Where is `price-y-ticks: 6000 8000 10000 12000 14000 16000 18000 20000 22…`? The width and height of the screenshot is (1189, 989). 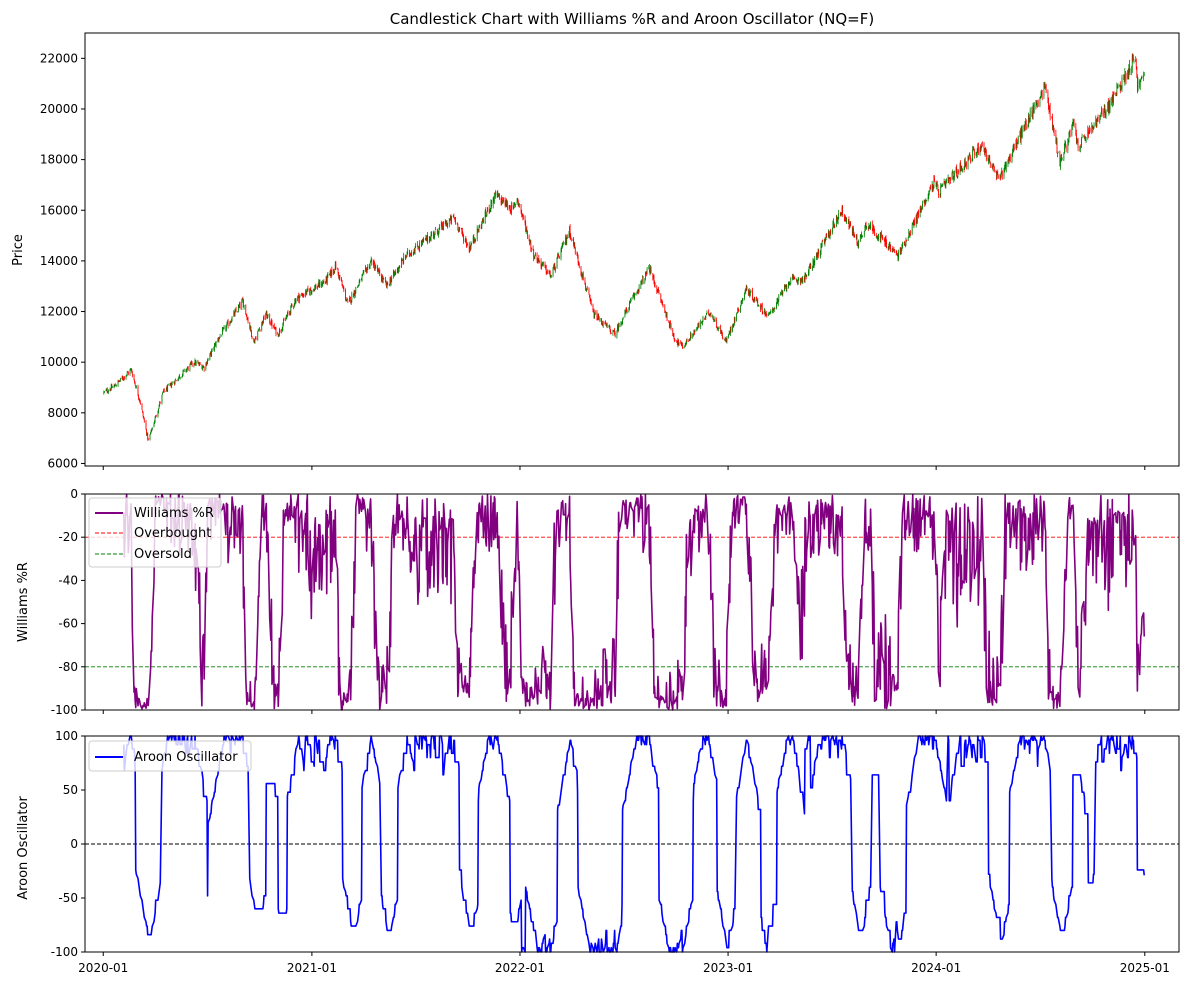
price-y-ticks: 6000 8000 10000 12000 14000 16000 18000 20000 22… is located at coordinates (62, 260).